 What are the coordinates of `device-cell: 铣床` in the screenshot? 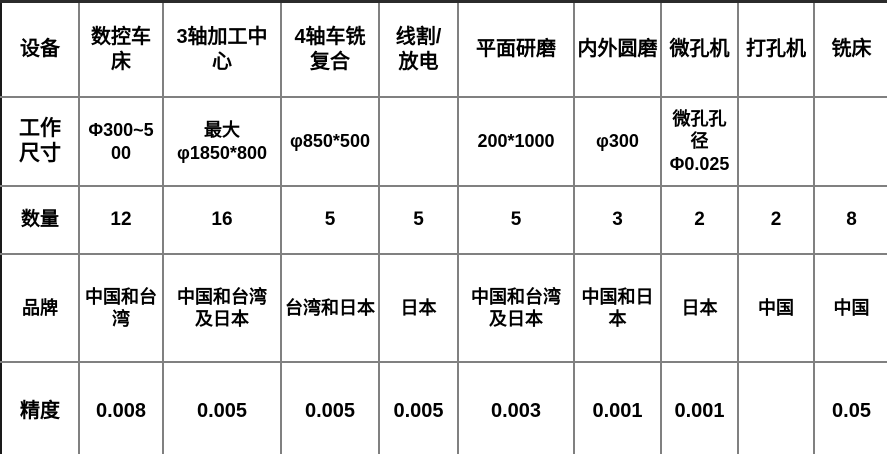 It's located at (850, 49).